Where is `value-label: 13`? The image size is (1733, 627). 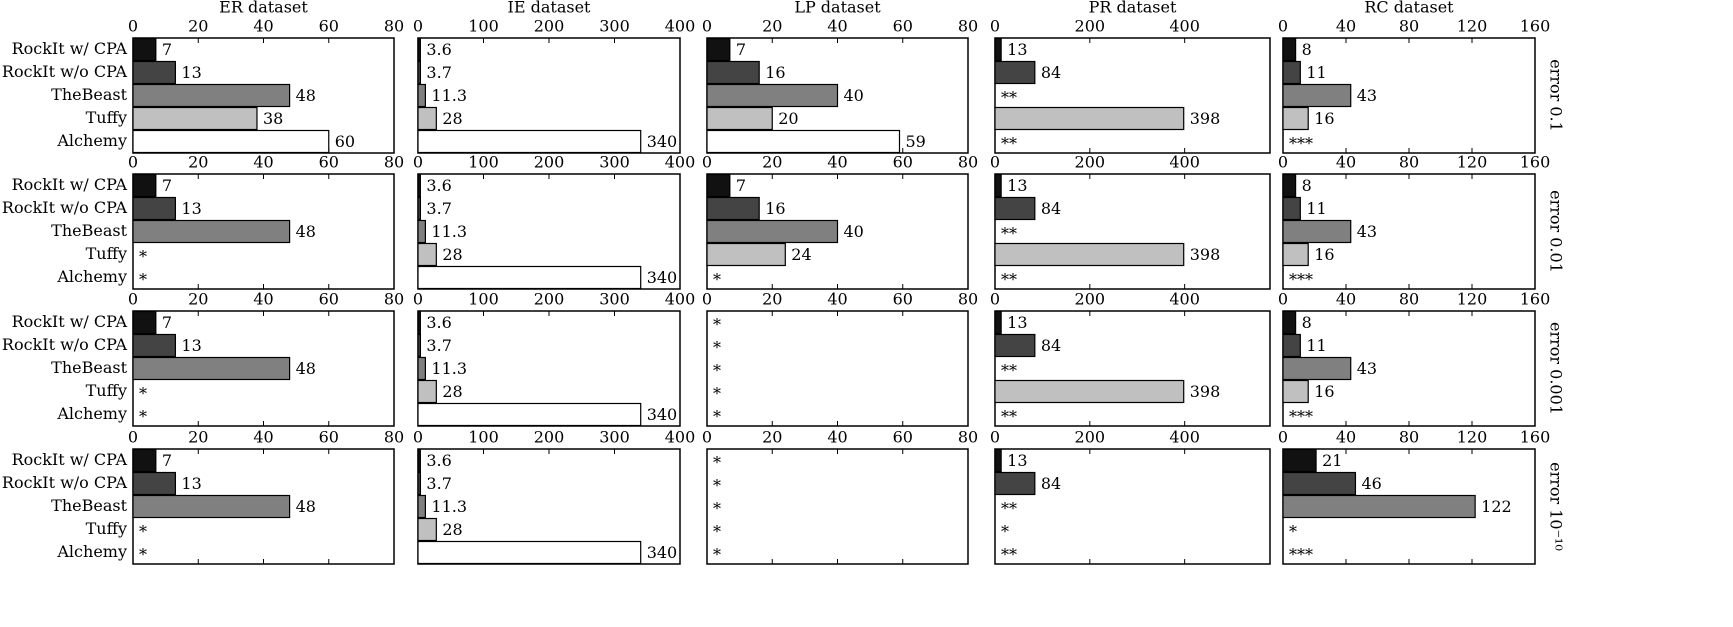
value-label: 13 is located at coordinates (191, 483).